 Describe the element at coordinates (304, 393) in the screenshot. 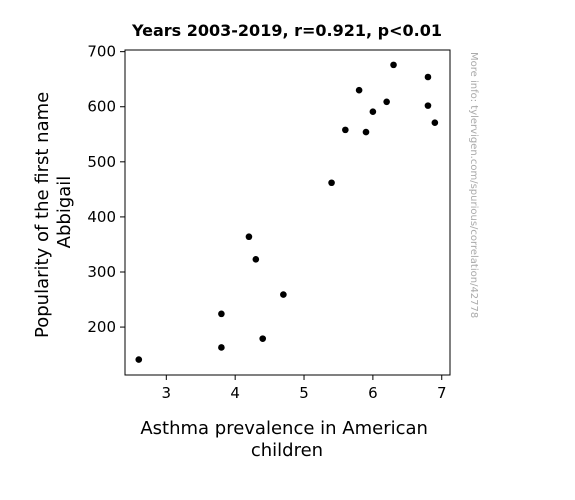

I see `x-tick-label: 5` at that location.